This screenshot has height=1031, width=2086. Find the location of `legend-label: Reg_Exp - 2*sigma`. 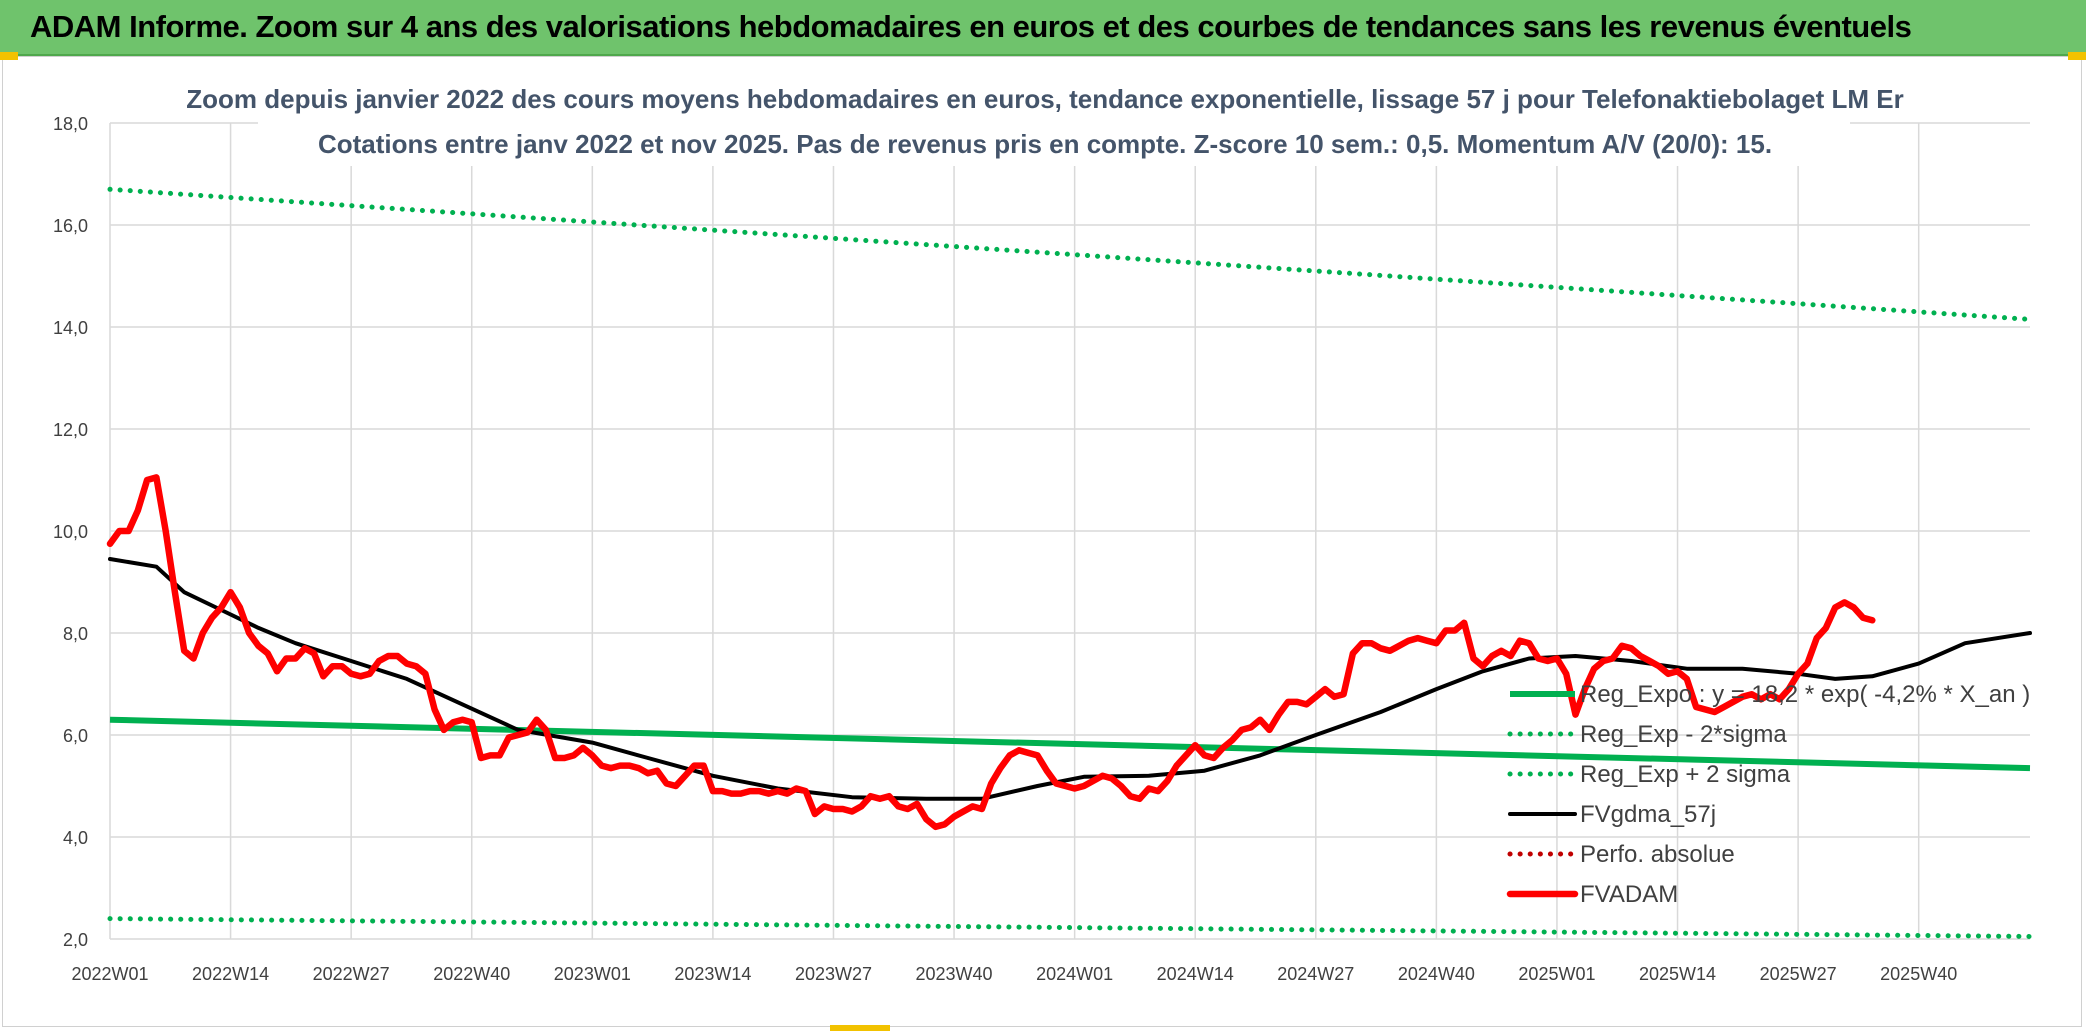

legend-label: Reg_Exp - 2*sigma is located at coordinates (1683, 734).